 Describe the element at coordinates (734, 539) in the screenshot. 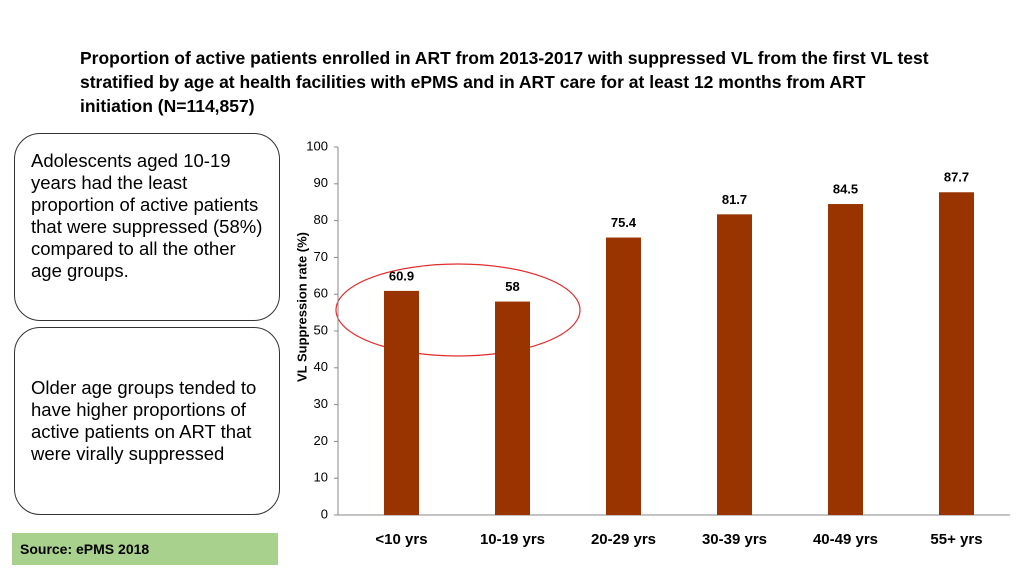

I see `x-tick-label: 30-39 yrs` at that location.